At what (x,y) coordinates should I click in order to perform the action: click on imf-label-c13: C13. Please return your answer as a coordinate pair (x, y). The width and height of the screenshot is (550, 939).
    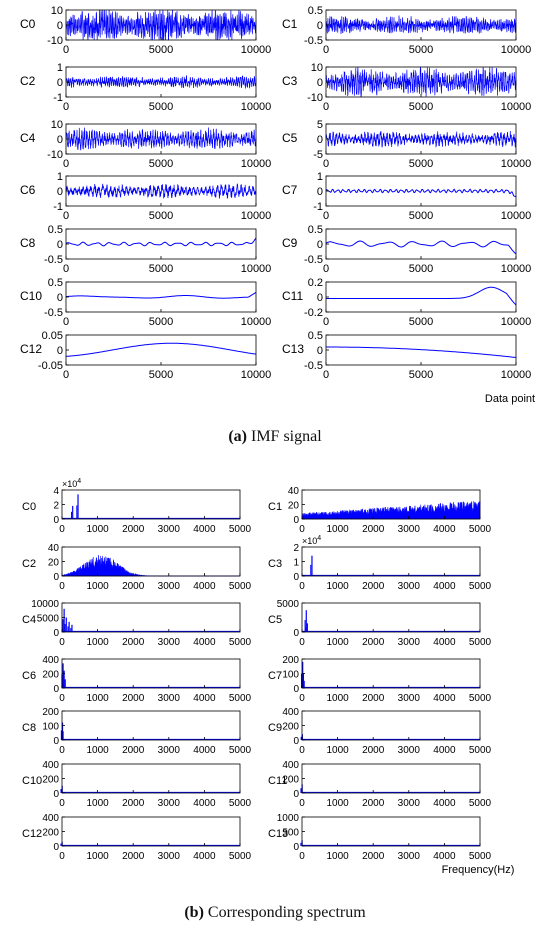
    Looking at the image, I should click on (293, 349).